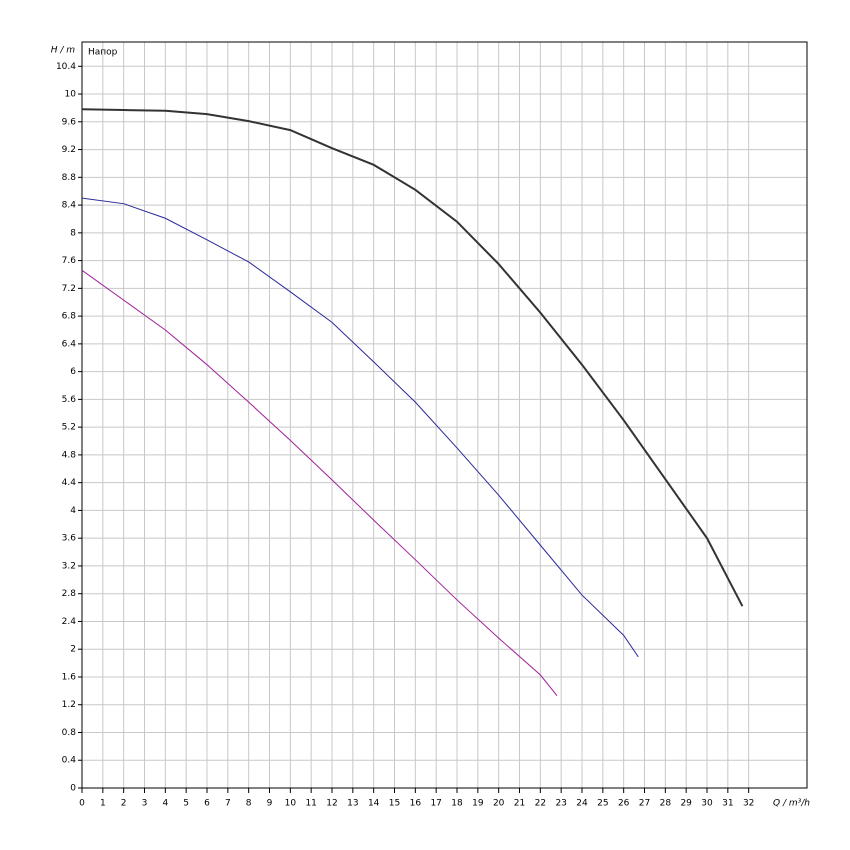 The height and width of the screenshot is (850, 850). I want to click on y-tick-label: 1.2, so click(69, 705).